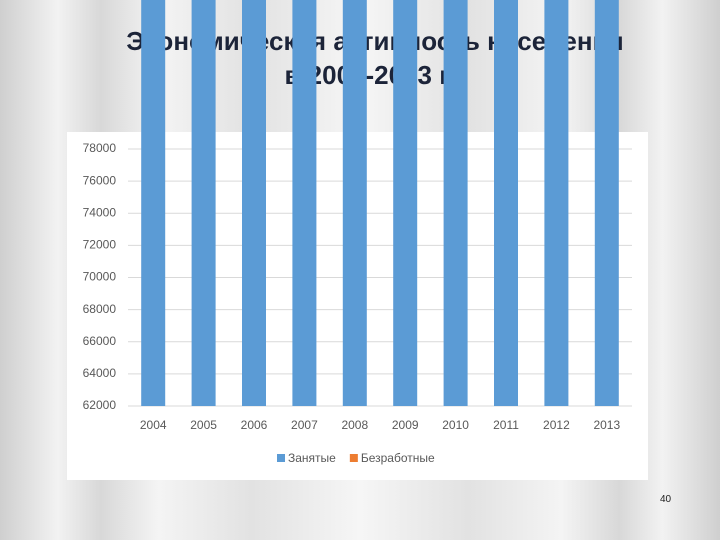  I want to click on x-tick-label: 2011, so click(506, 425).